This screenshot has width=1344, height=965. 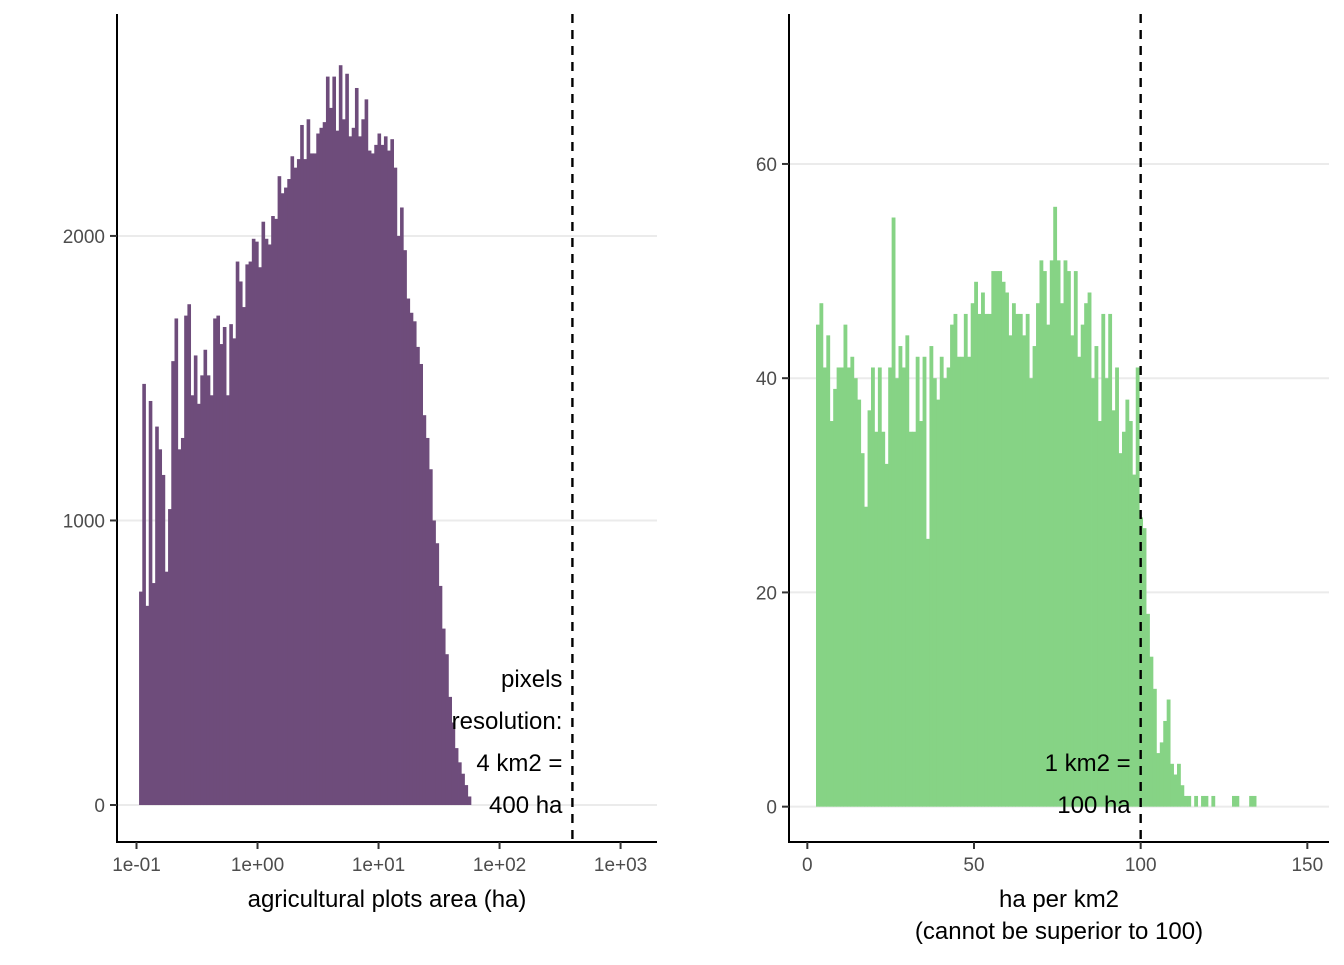 I want to click on x-axis-title: ha per km2, so click(x=1059, y=899).